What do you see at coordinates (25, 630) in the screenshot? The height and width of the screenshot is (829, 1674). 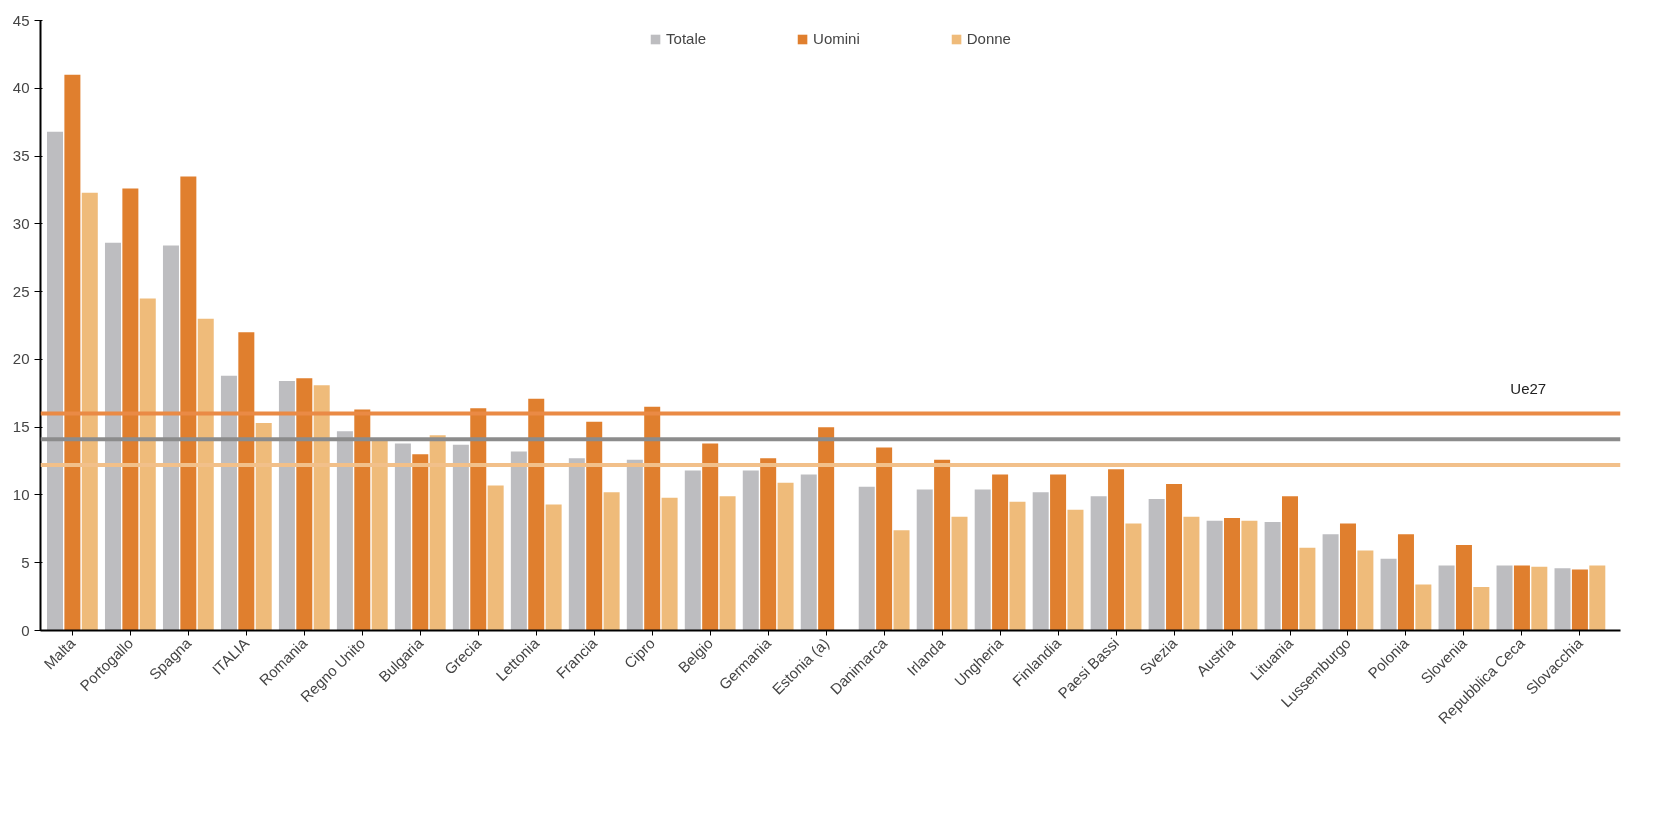 I see `y-tick-label: 0` at bounding box center [25, 630].